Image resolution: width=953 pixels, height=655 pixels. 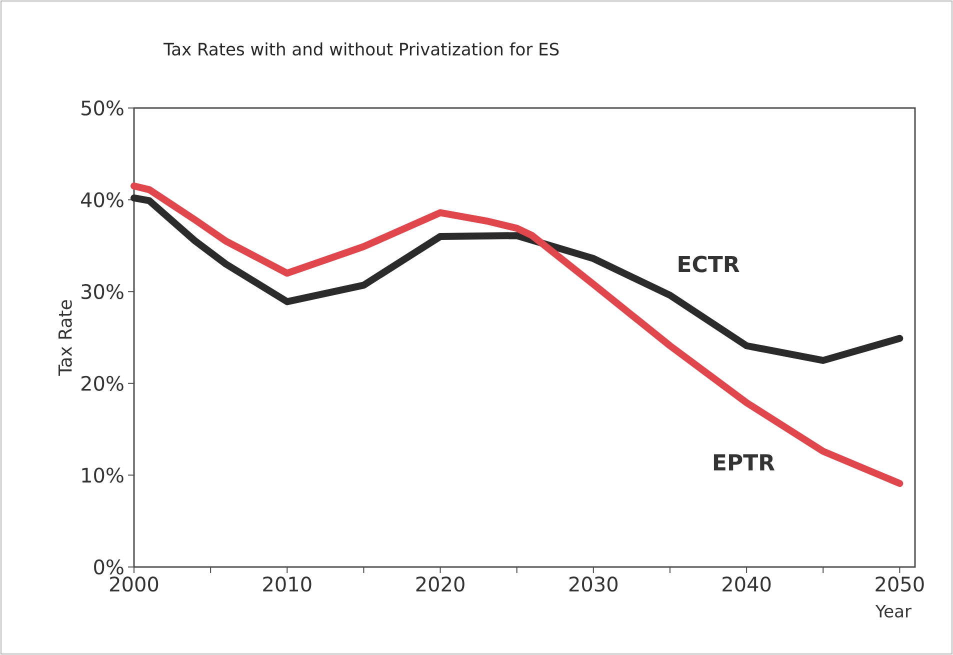 I want to click on y-tick-label: 50%, so click(x=103, y=108).